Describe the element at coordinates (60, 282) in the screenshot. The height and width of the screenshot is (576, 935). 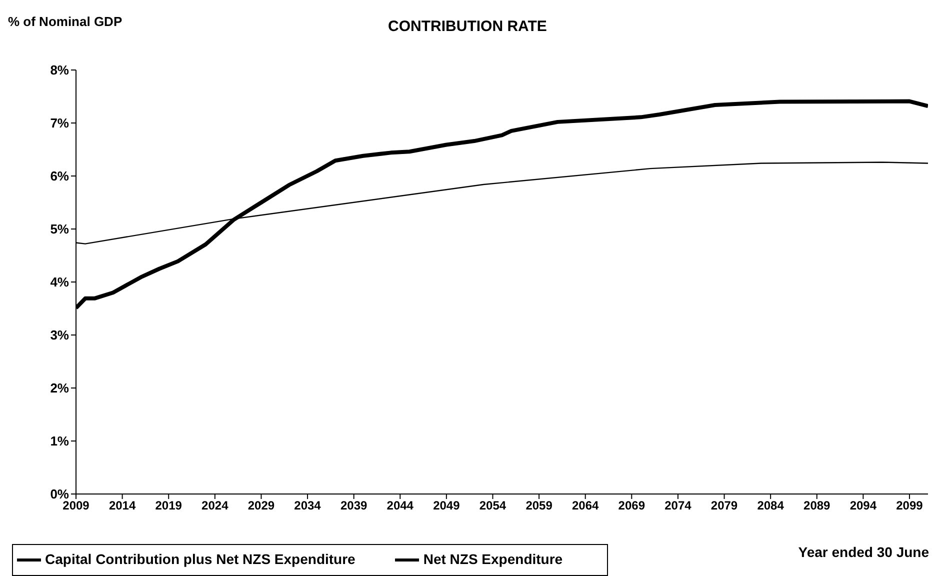
I see `y-tick-label: 4%` at that location.